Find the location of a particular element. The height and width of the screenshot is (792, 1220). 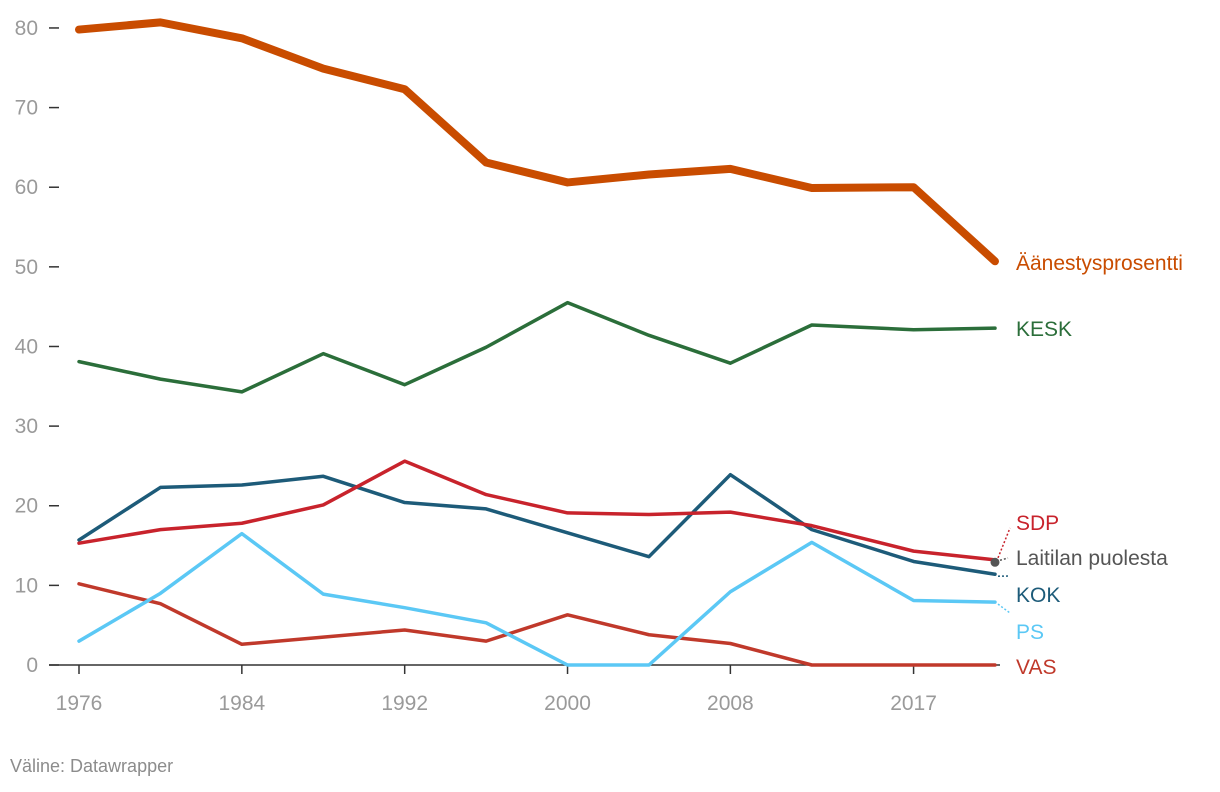

series-line-sdp is located at coordinates (537, 510).